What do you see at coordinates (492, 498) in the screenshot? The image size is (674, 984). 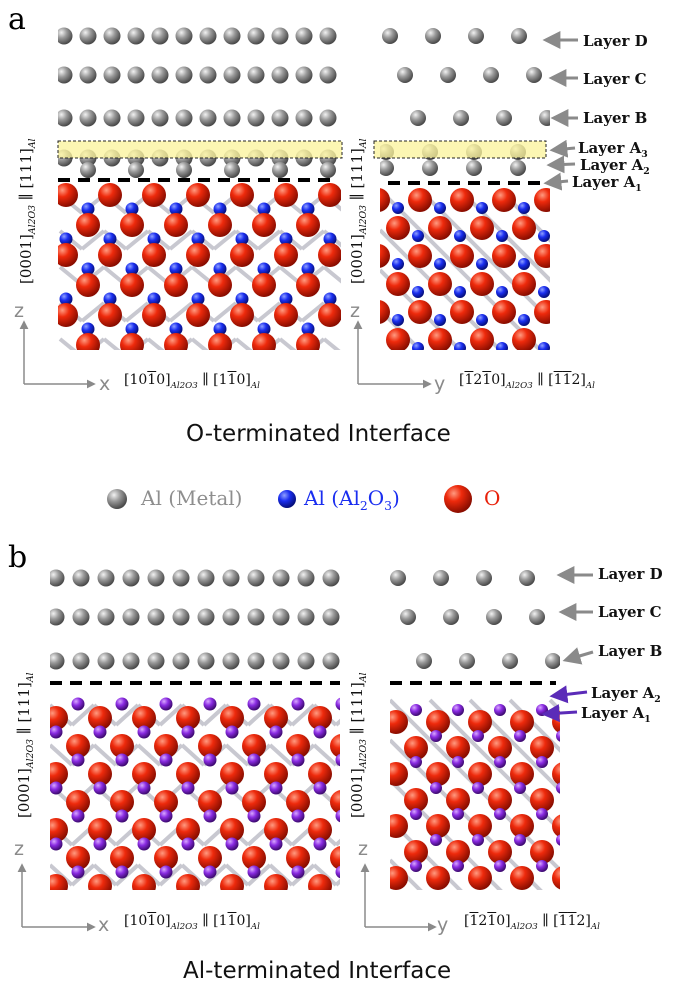 I see `legend-oxygen-label: O` at bounding box center [492, 498].